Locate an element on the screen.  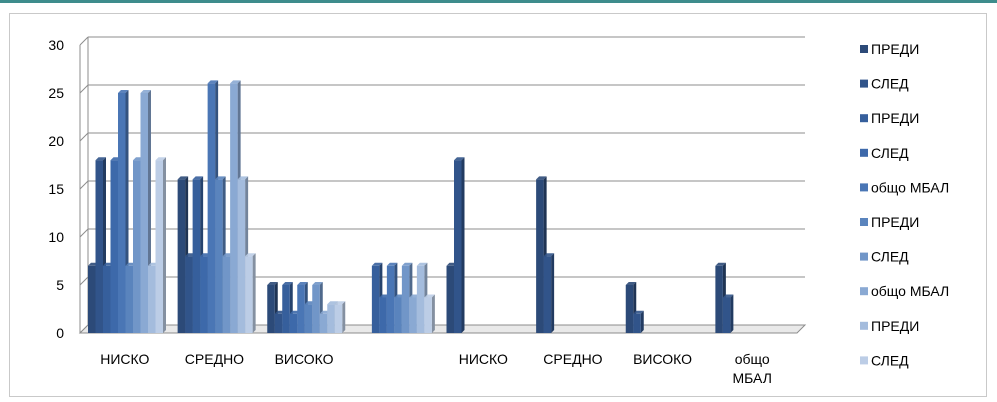
top-accent-strip is located at coordinates (498, 1).